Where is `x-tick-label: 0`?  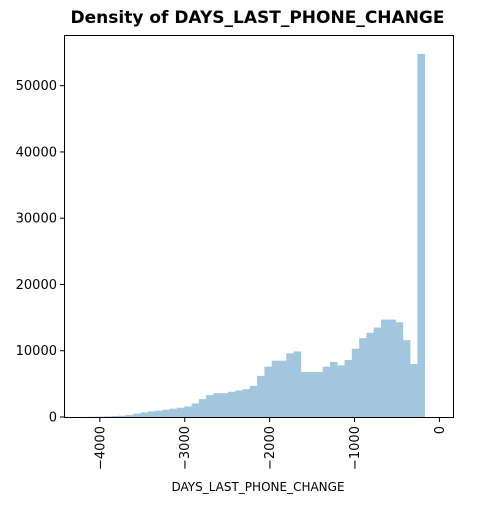
x-tick-label: 0 is located at coordinates (440, 430).